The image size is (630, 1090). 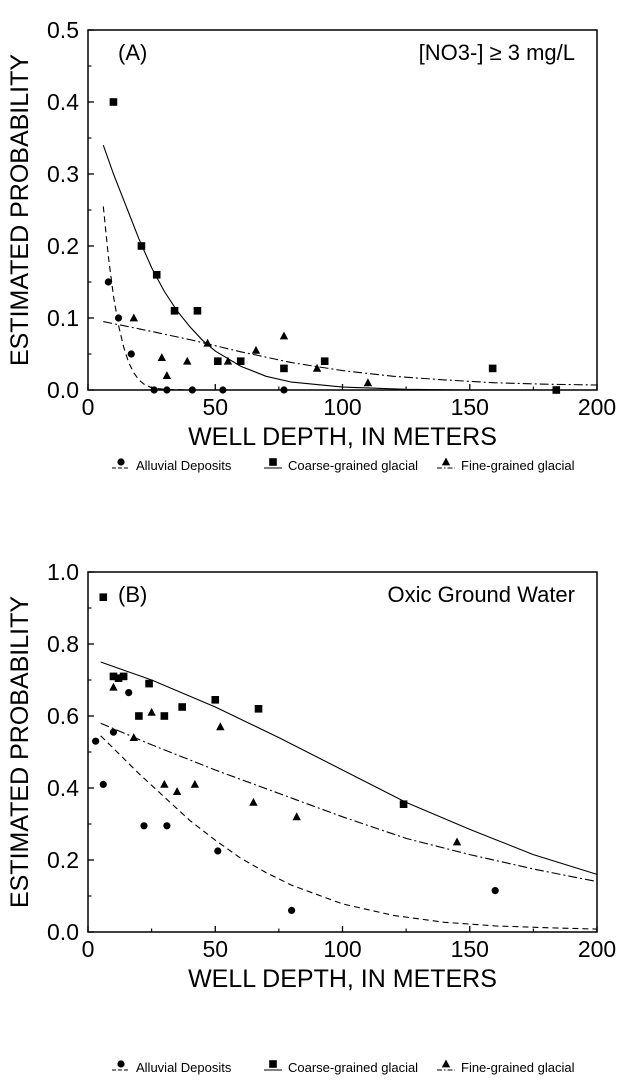 What do you see at coordinates (481, 594) in the screenshot?
I see `panel-annotation: Oxic Ground Water` at bounding box center [481, 594].